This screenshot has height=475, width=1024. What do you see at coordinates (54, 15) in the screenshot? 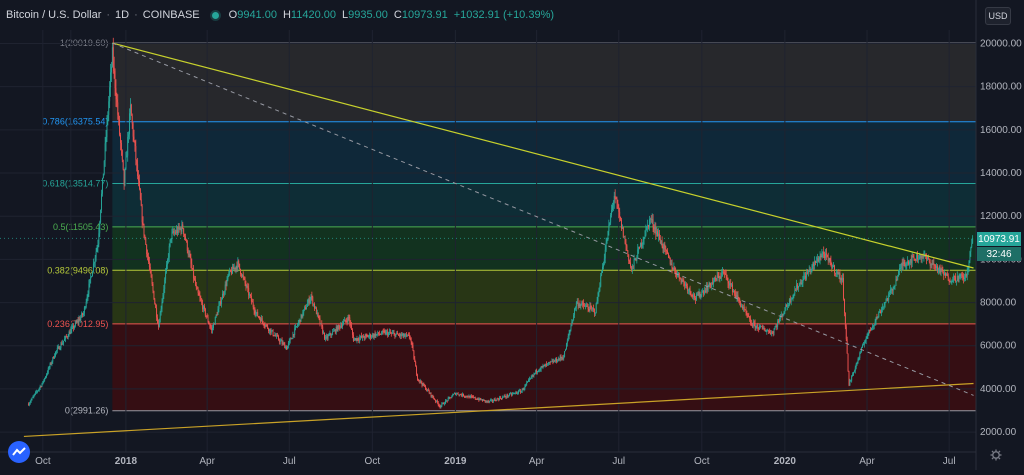
I see `symbol-name: Bitcoin / U.S. Dollar` at bounding box center [54, 15].